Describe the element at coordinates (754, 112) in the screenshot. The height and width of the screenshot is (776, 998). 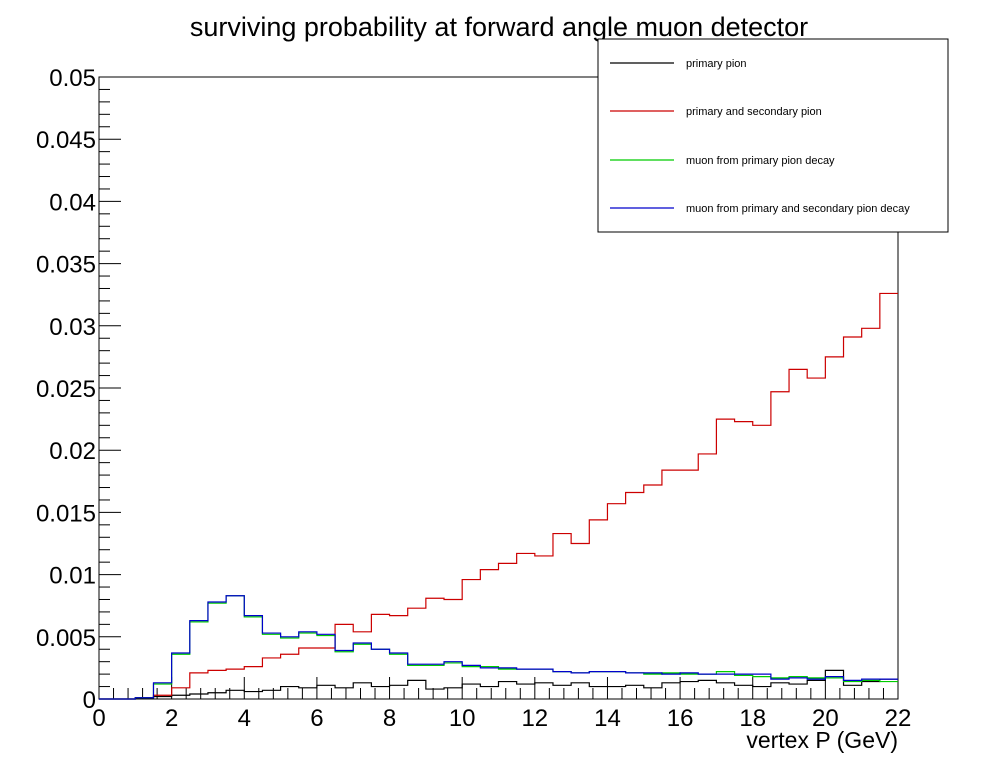
I see `legend-entry-label: primary and secondary pion` at that location.